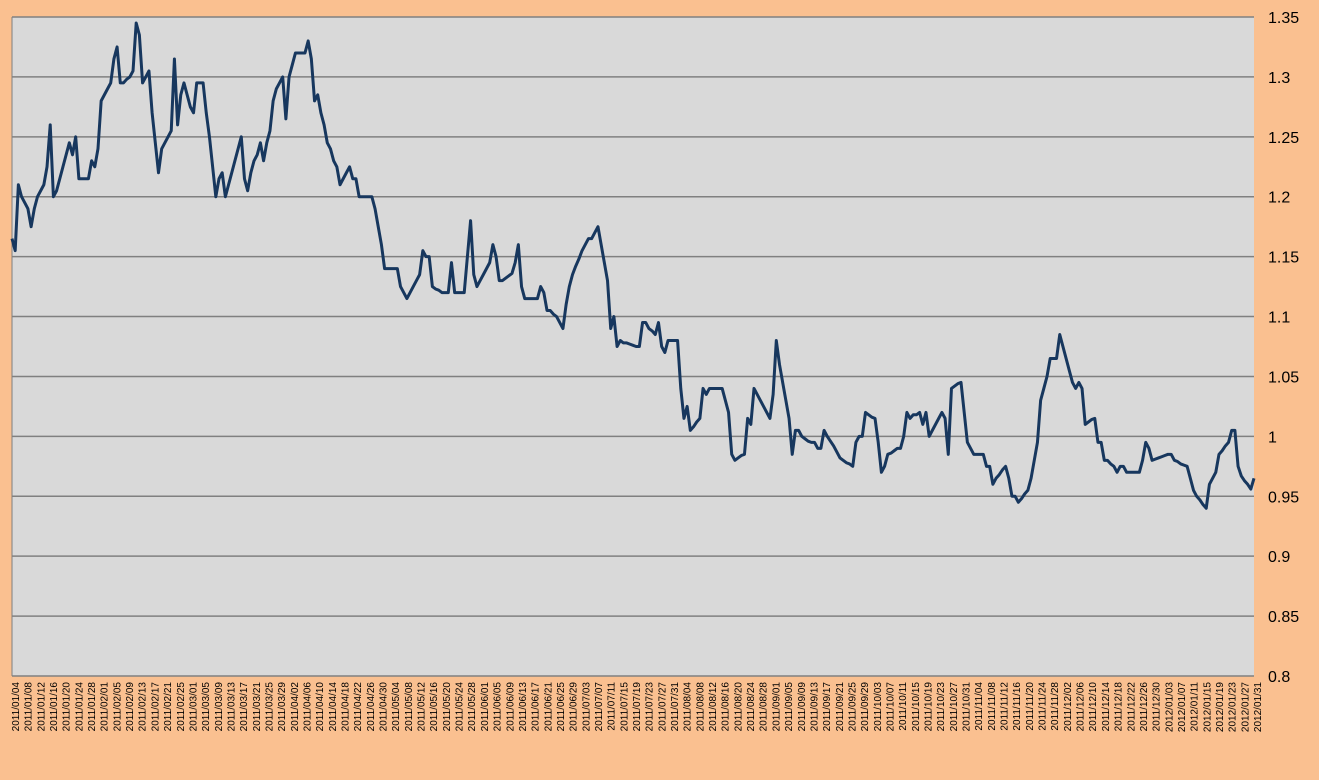 This screenshot has height=780, width=1319. Describe the element at coordinates (307, 707) in the screenshot. I see `x-tick-label: 2011/04/06` at that location.